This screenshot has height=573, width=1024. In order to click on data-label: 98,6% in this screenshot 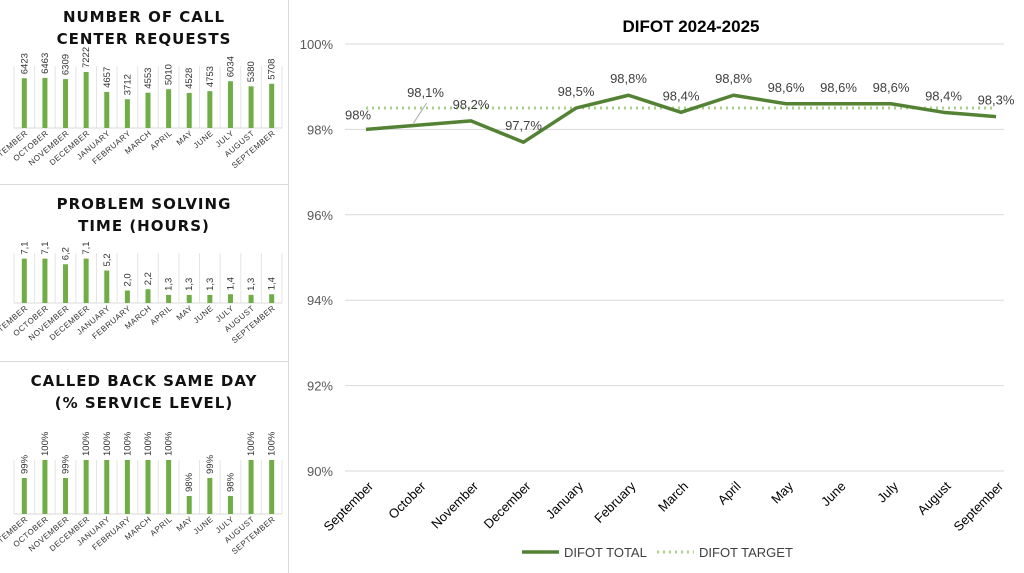, I will do `click(891, 87)`.